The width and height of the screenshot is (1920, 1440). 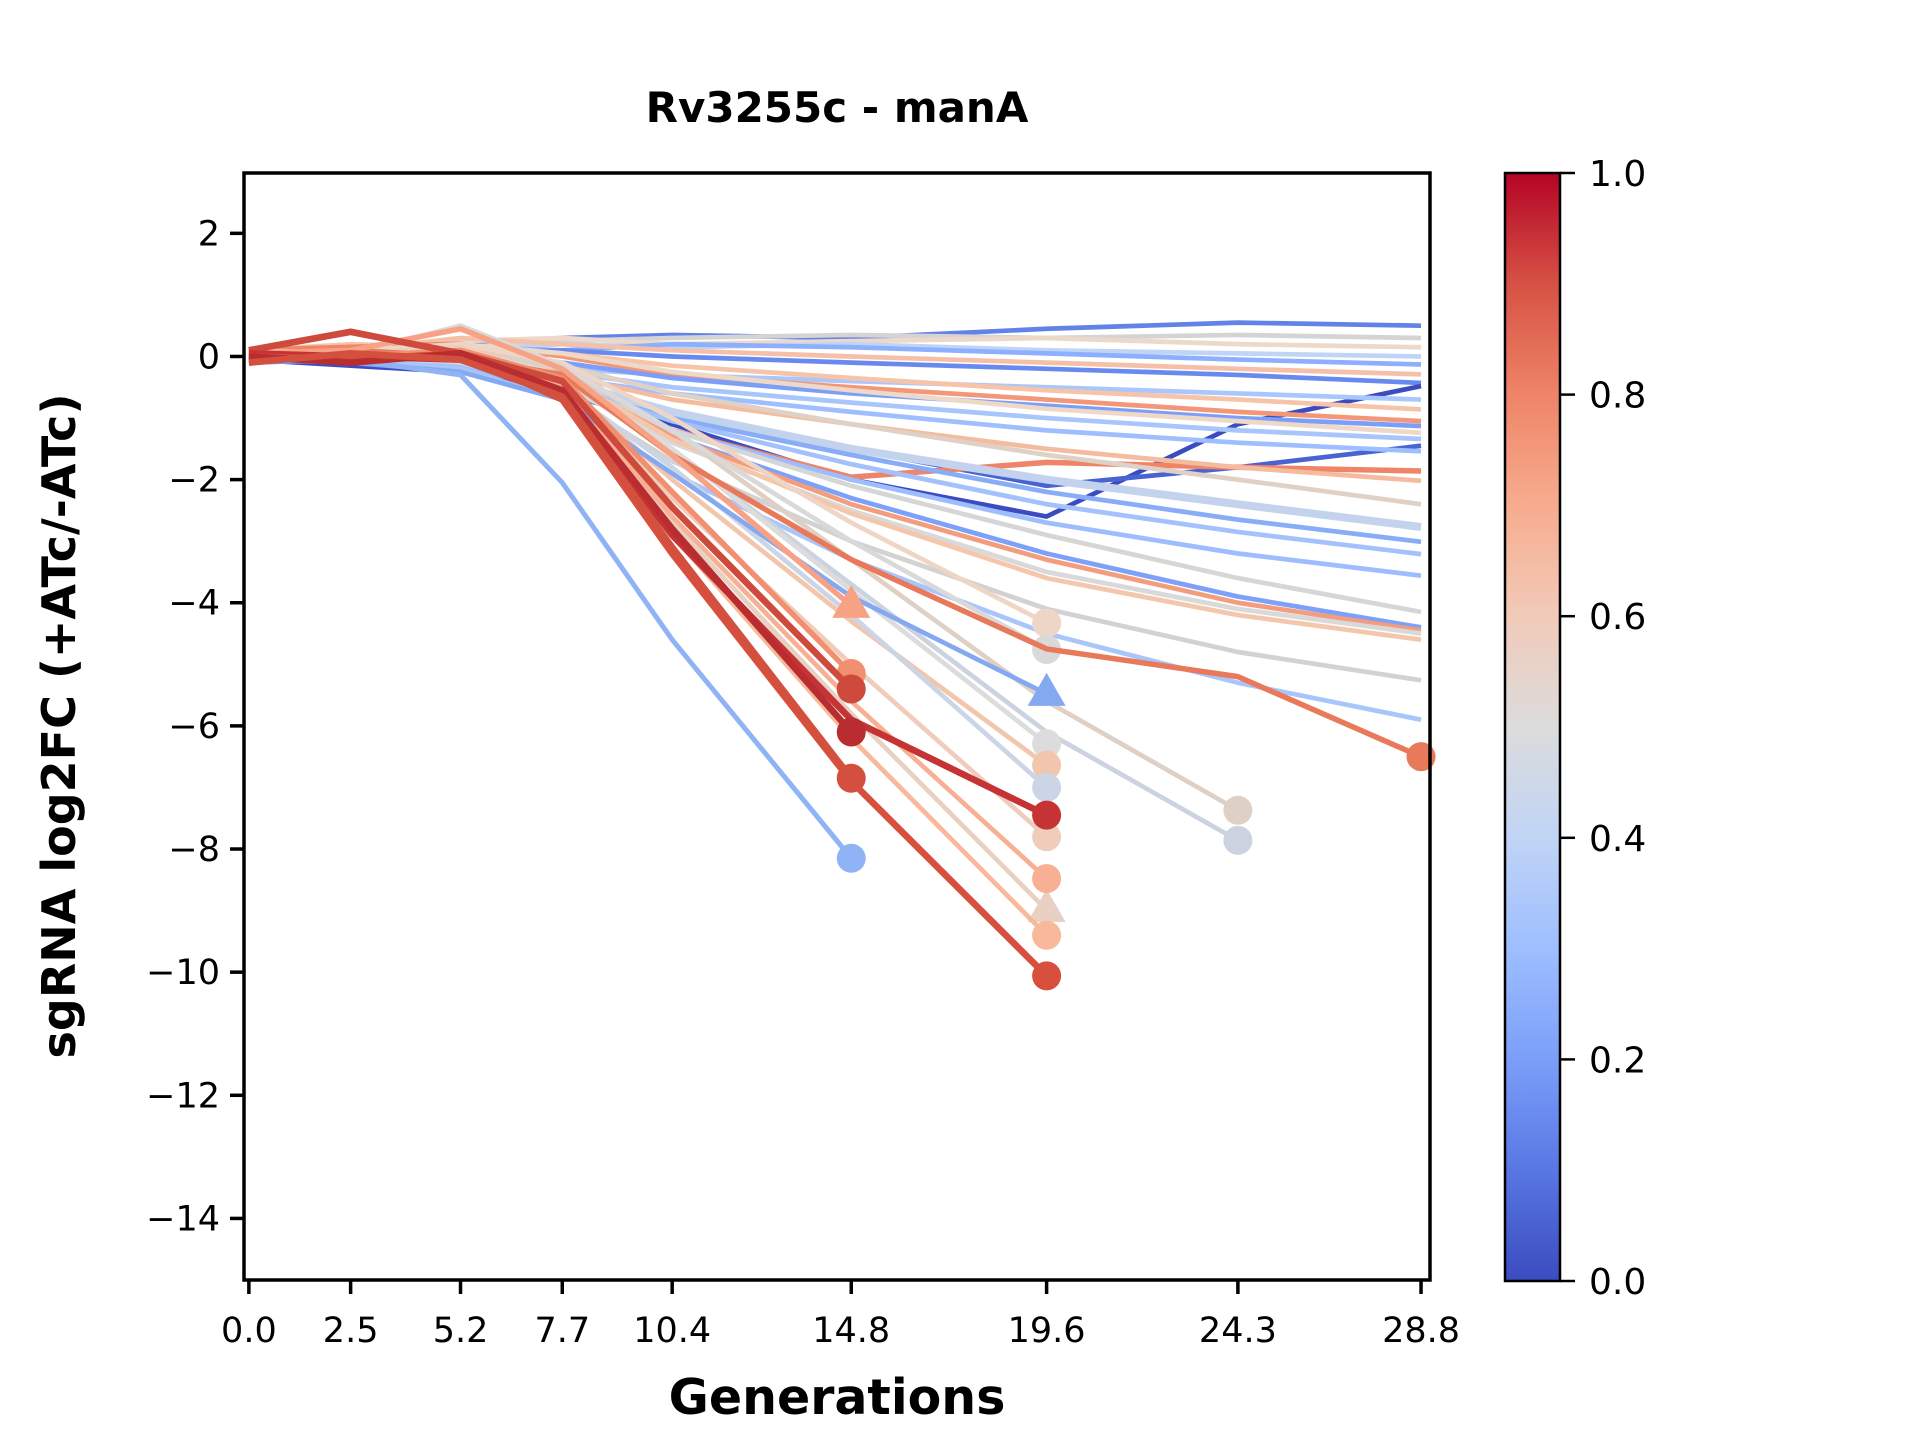 What do you see at coordinates (562, 1331) in the screenshot?
I see `x-tick-label: 7.7` at bounding box center [562, 1331].